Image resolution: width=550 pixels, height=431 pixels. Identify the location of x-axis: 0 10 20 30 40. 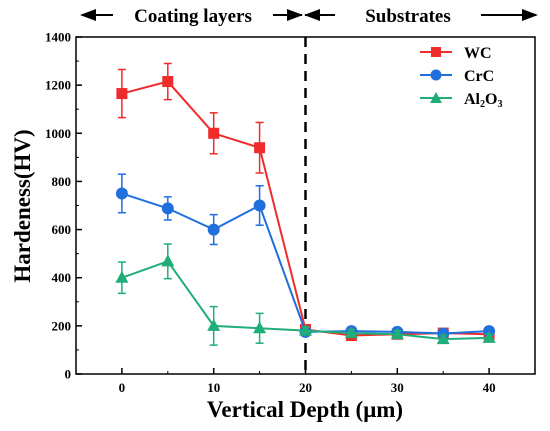
(307, 381).